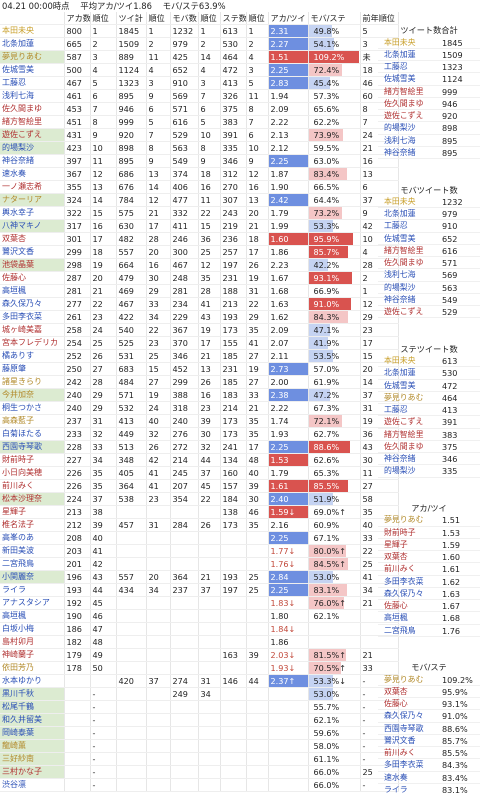 The width and height of the screenshot is (480, 795). Describe the element at coordinates (334, 31) in the screenshot. I see `percentage-cell: 49.8%` at that location.